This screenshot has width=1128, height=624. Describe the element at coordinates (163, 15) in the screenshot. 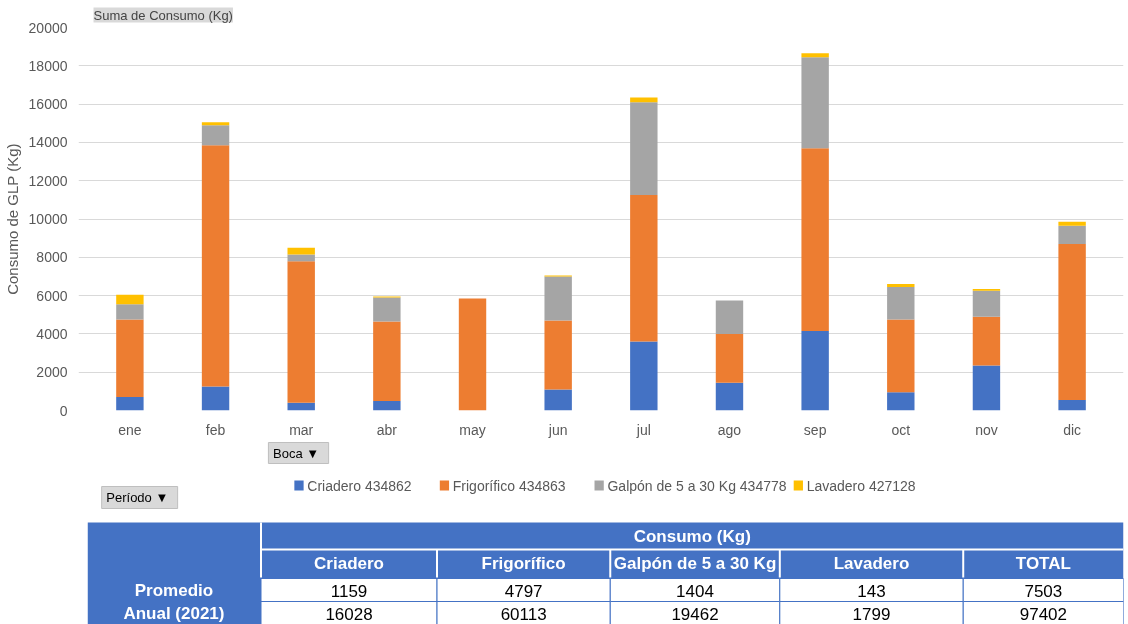

I see `chart-title: Suma de Consumo (Kg)` at that location.